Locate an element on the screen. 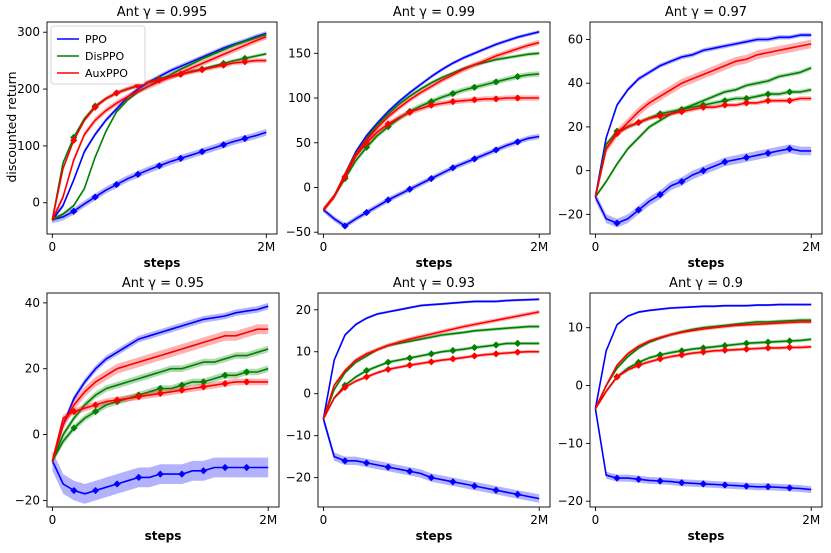 The width and height of the screenshot is (831, 553). y-tick-label: 20 is located at coordinates (32, 369).